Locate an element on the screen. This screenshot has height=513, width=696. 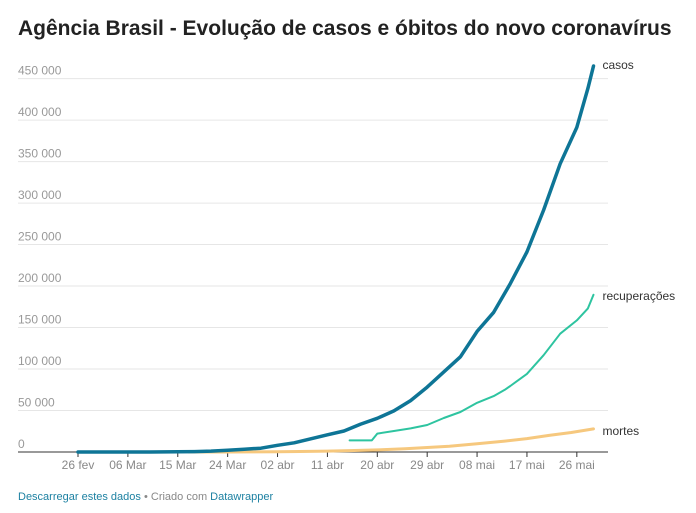
download-data-link: Descarregar estes dados is located at coordinates (79, 497).